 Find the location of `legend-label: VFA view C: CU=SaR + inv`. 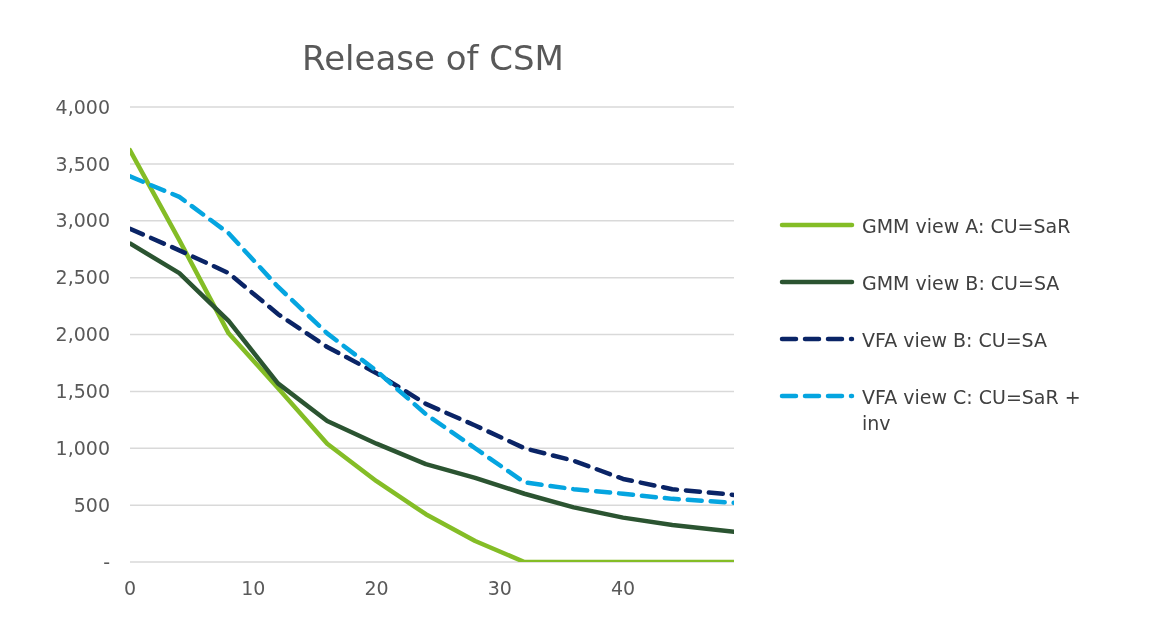

legend-label: VFA view C: CU=SaR + inv is located at coordinates (972, 410).